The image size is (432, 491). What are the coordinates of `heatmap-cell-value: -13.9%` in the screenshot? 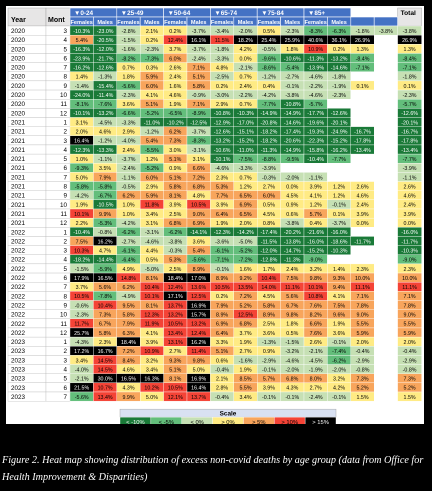 It's located at (315, 68).